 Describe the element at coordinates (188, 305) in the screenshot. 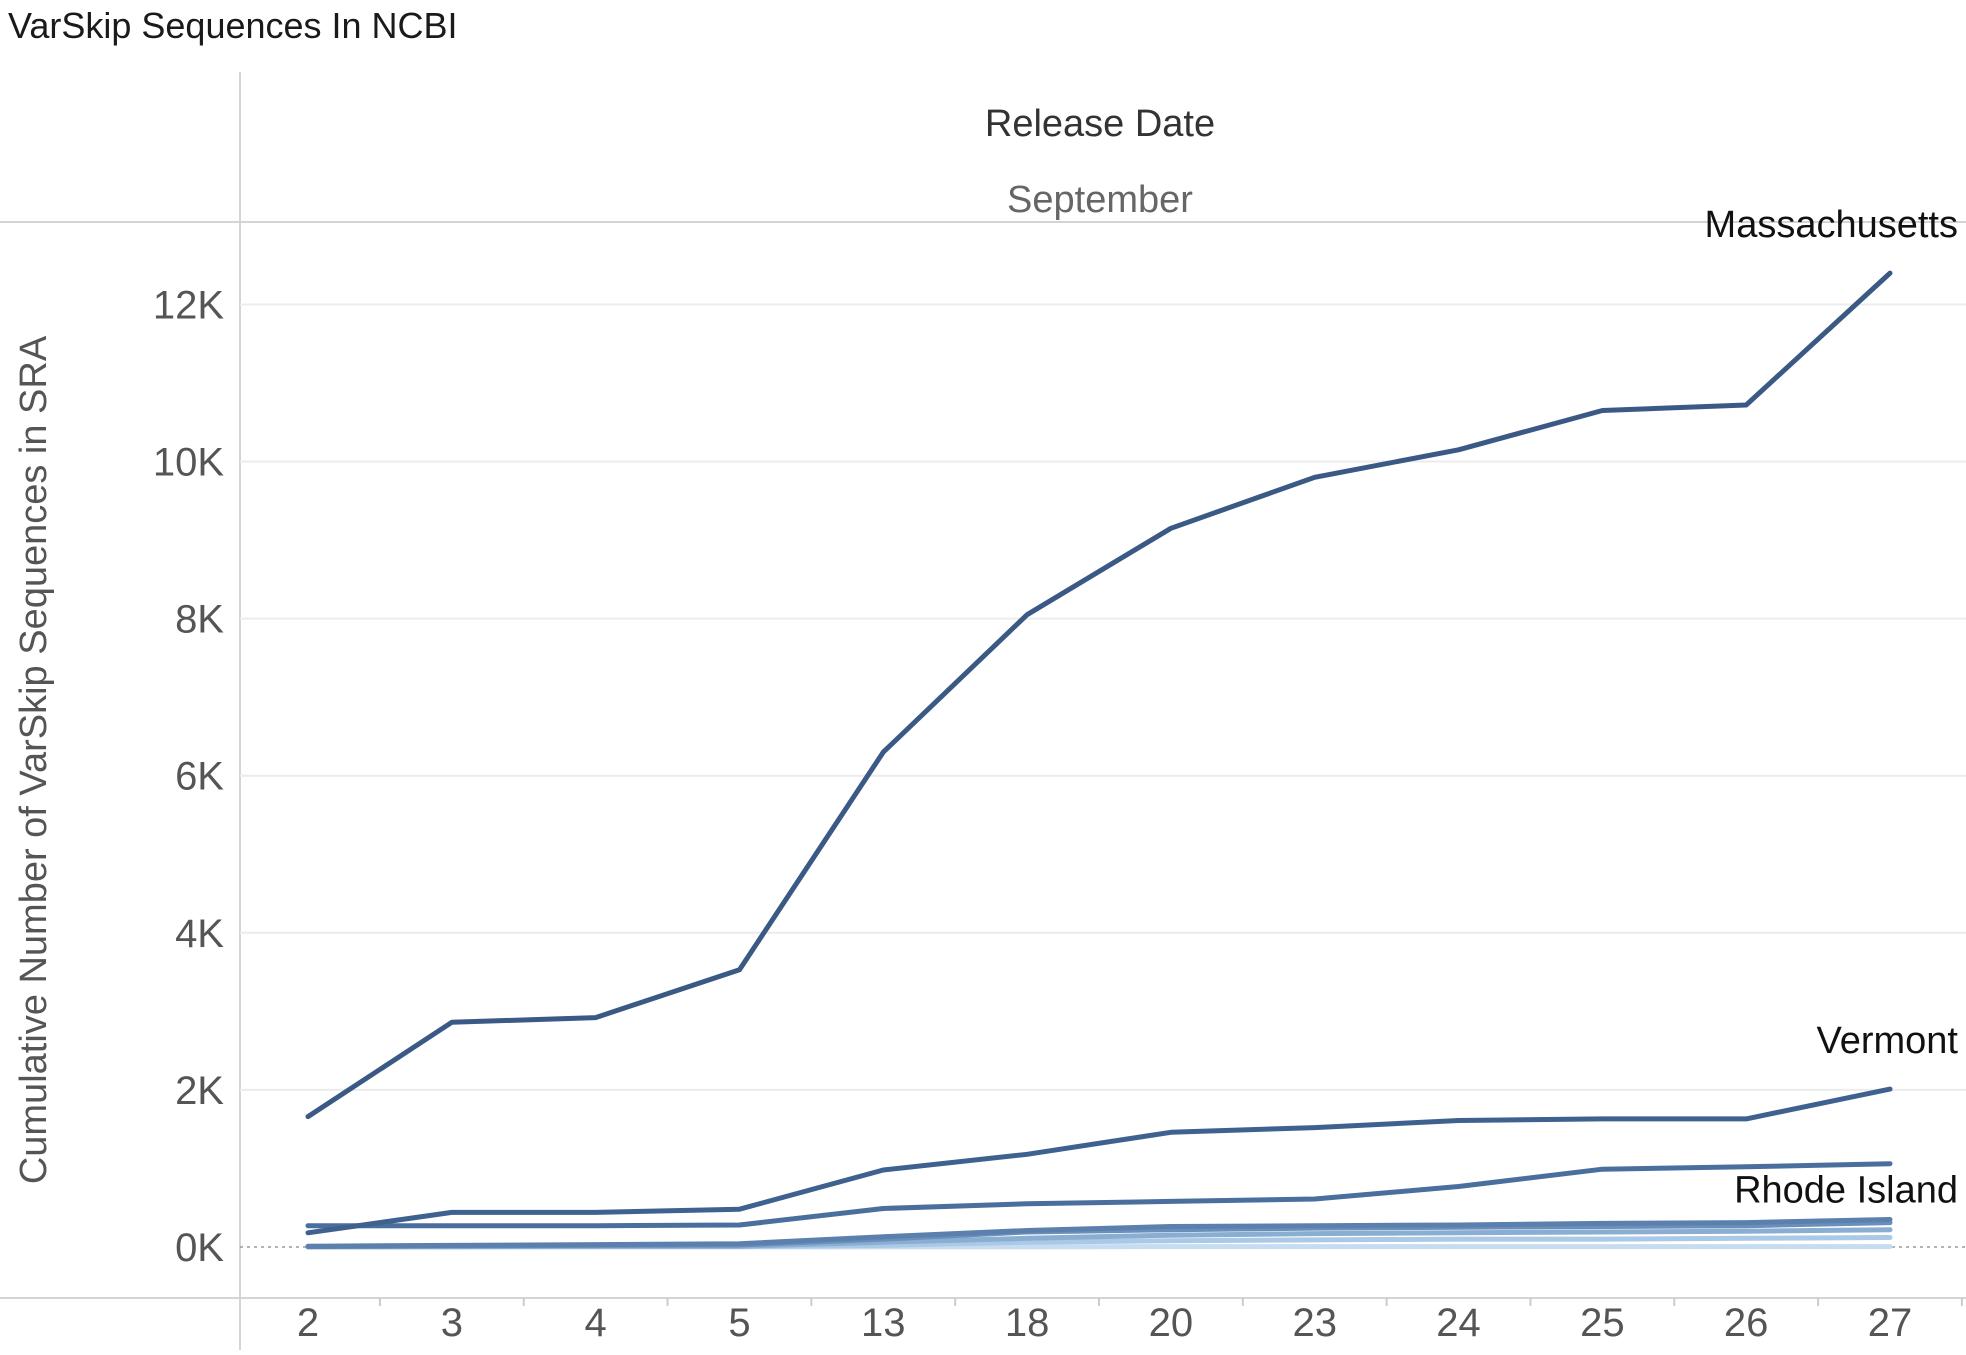

I see `y-tick-label: 12K` at that location.